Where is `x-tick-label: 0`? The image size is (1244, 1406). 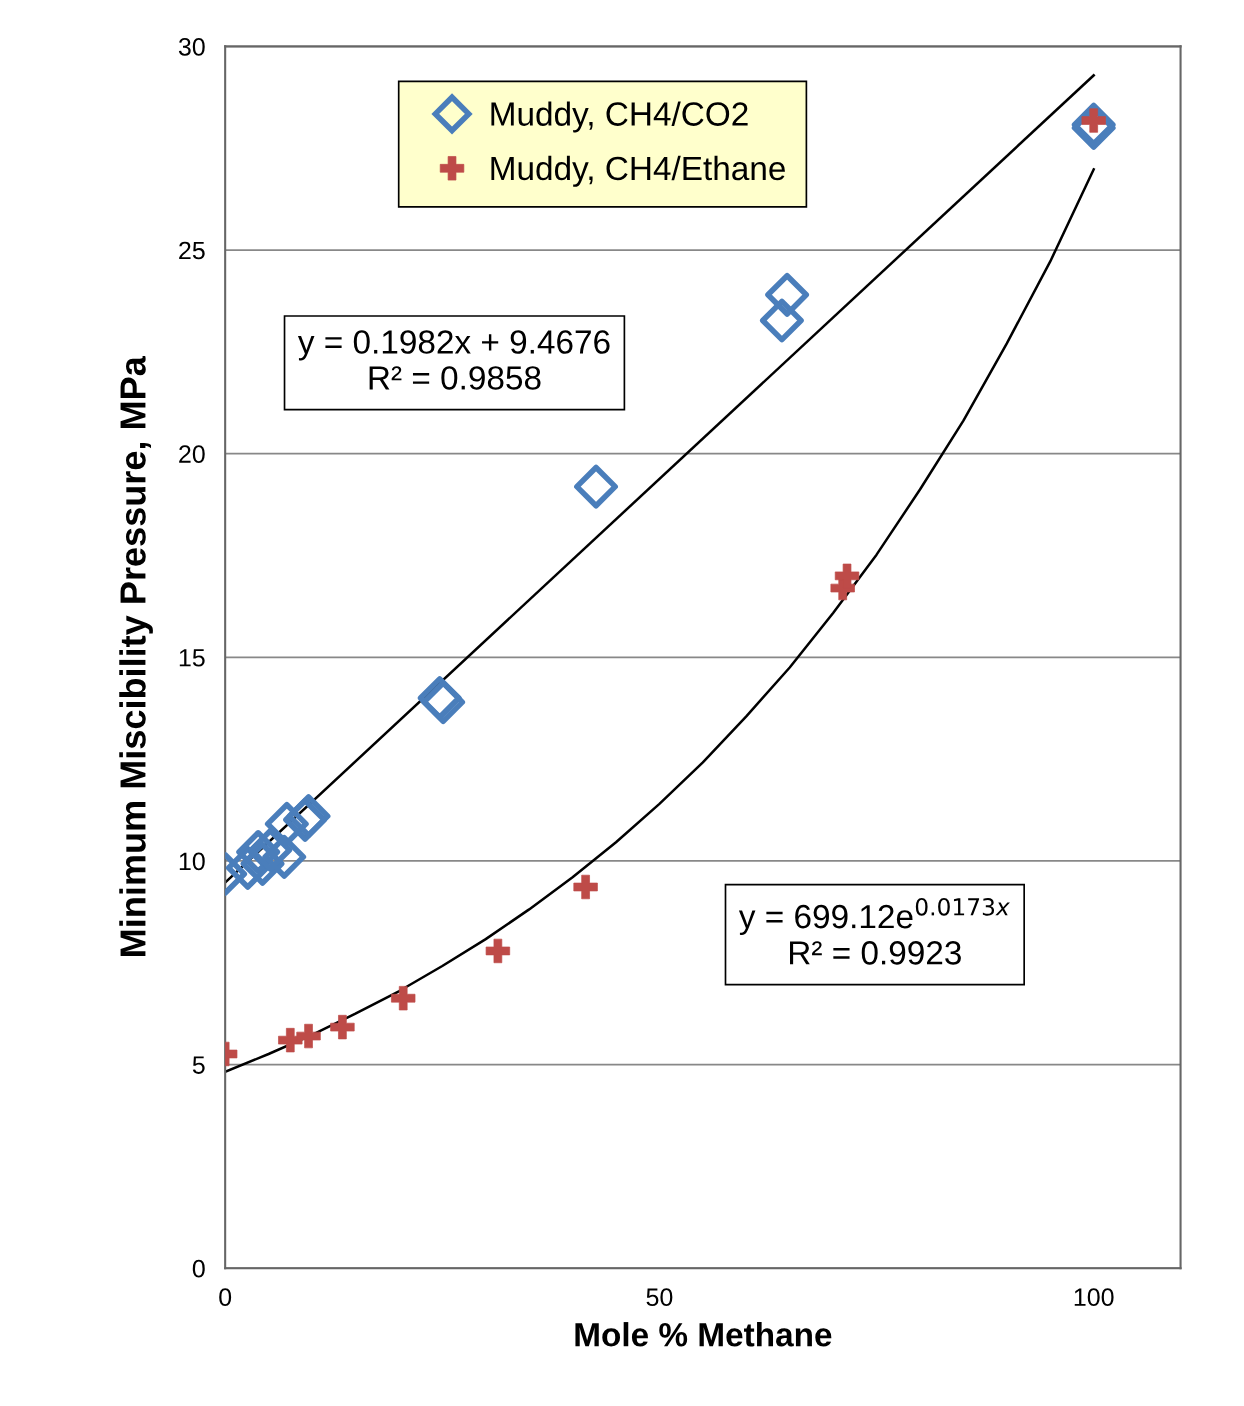
x-tick-label: 0 is located at coordinates (225, 1297).